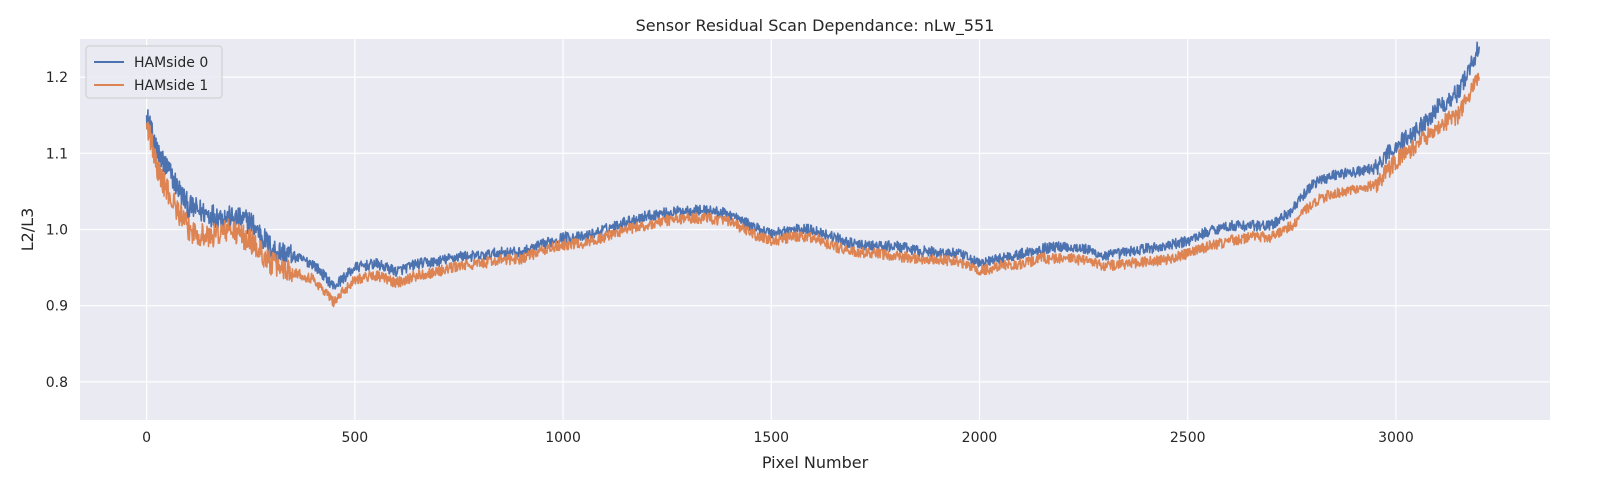  I want to click on y-tick-labels: 0.8 0.9 1.0 1.1 1.2, so click(57, 230).